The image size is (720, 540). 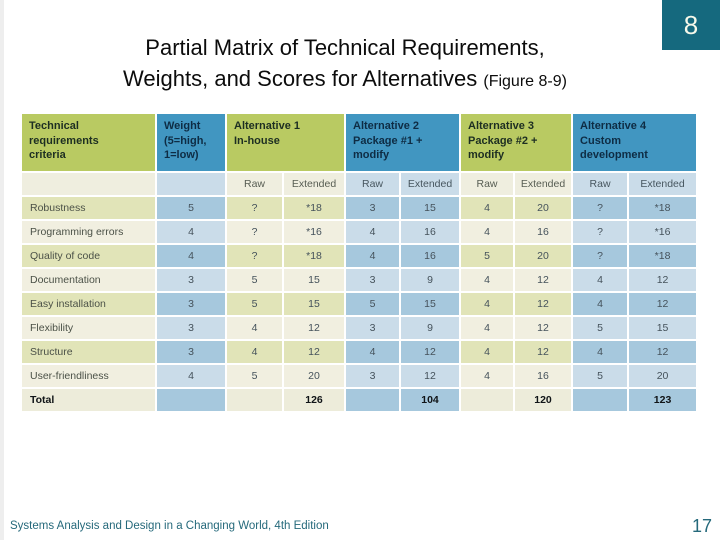 What do you see at coordinates (191, 400) in the screenshot?
I see `weight-cell` at bounding box center [191, 400].